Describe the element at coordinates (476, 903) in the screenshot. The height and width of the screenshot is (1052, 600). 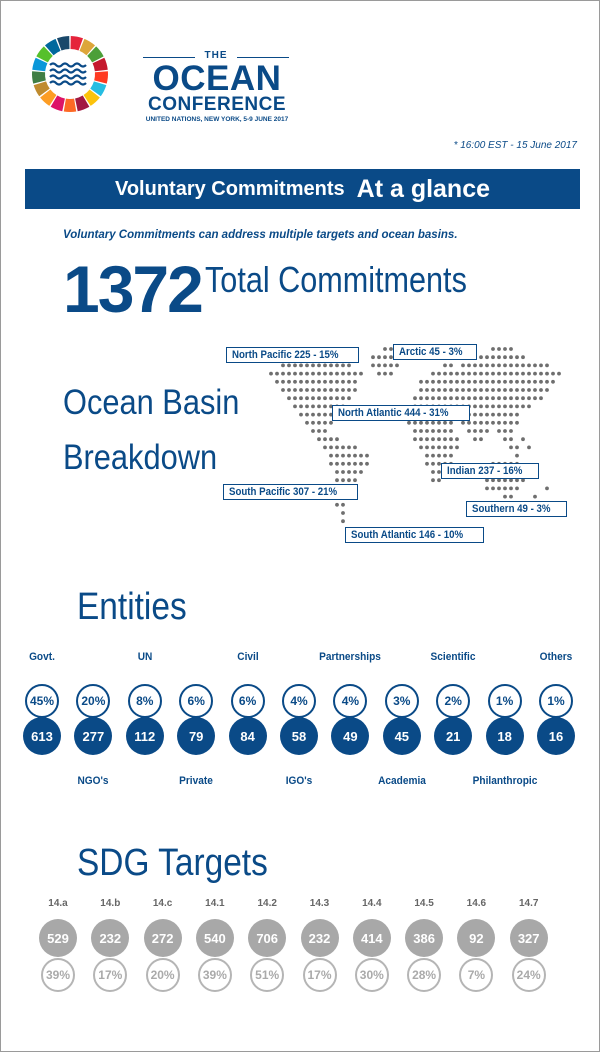
I see `sdg-target-label: 14.6` at that location.